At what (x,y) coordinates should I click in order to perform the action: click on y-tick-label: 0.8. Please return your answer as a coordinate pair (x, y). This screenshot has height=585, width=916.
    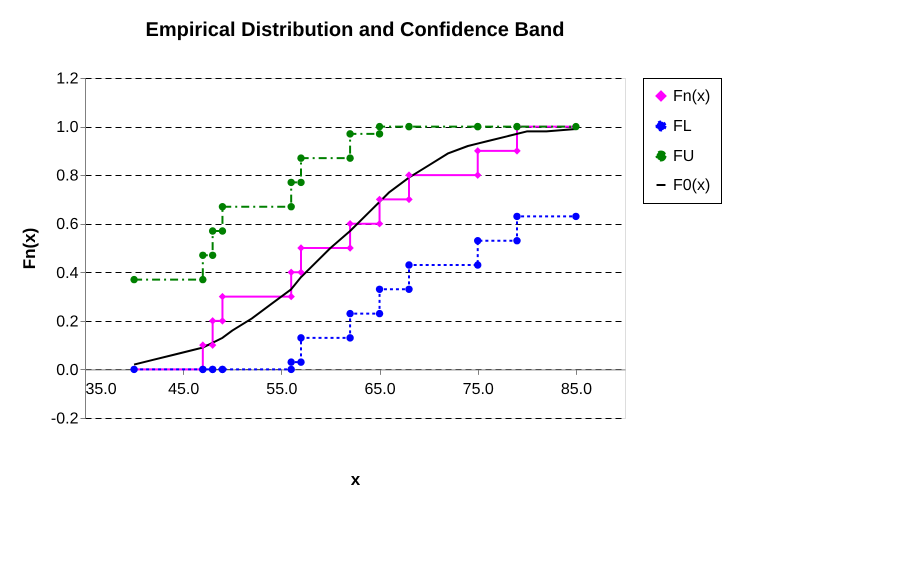
    Looking at the image, I should click on (67, 176).